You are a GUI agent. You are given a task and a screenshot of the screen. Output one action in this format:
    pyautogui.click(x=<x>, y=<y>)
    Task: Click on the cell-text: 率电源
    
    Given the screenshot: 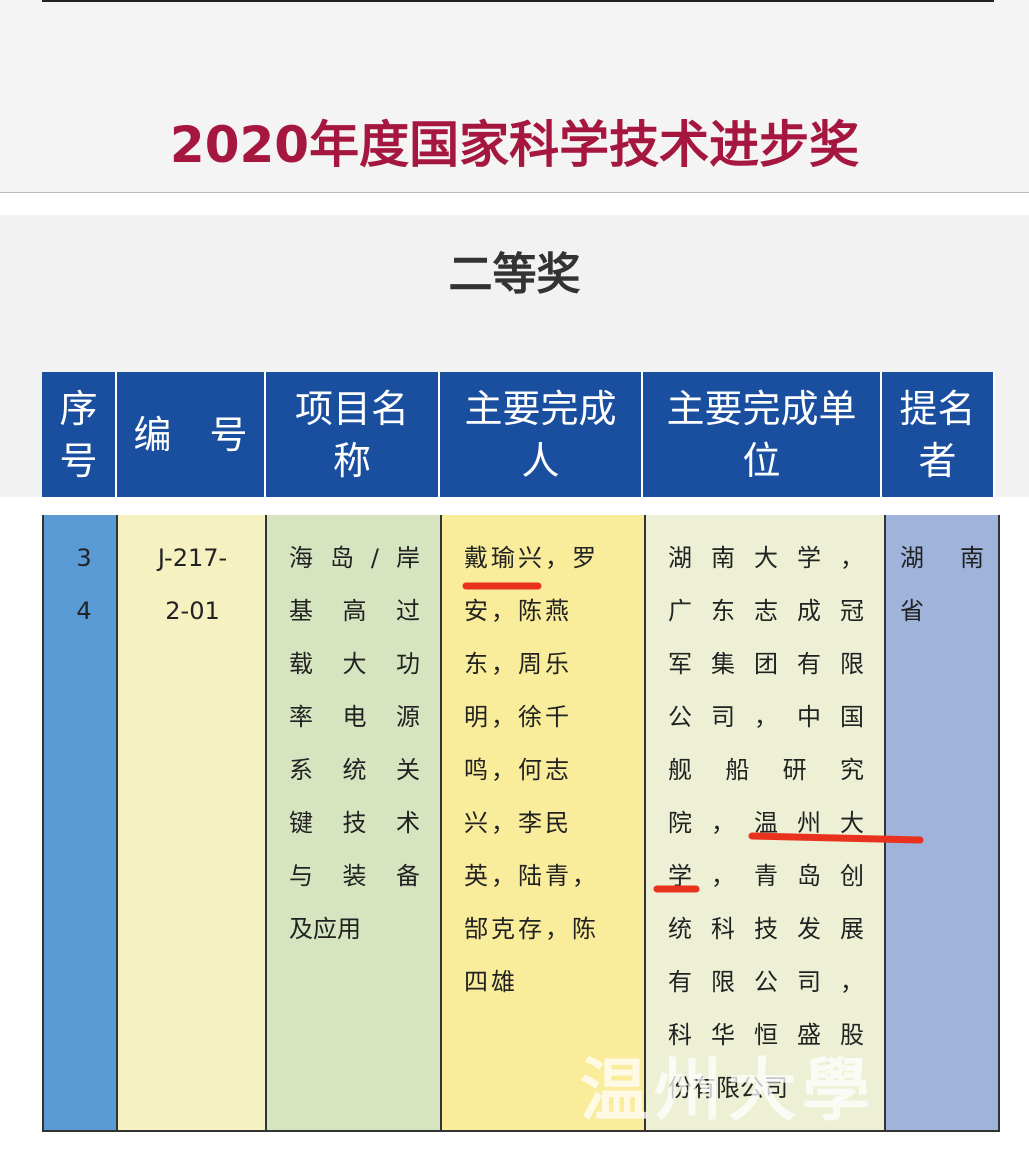 What is the action you would take?
    pyautogui.click(x=354, y=717)
    